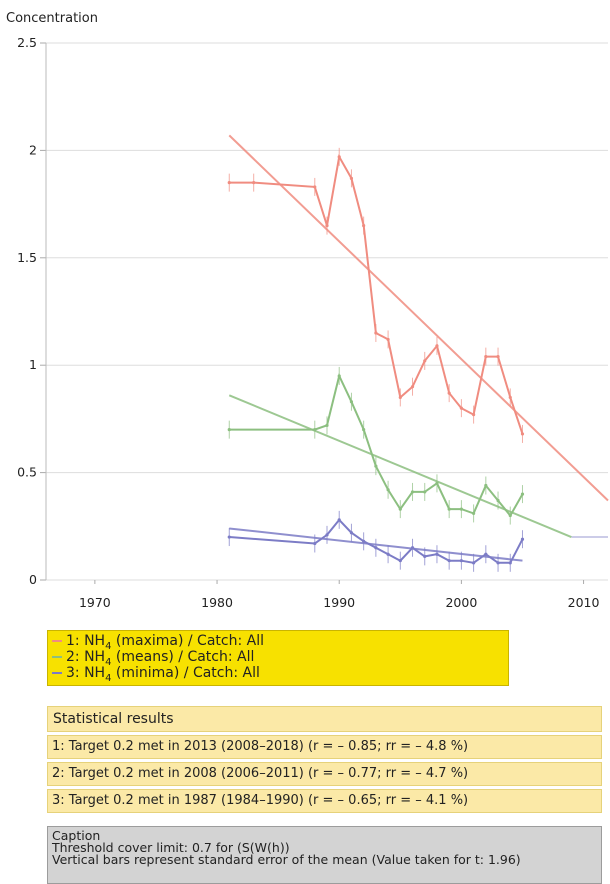 The width and height of the screenshot is (610, 884). Describe the element at coordinates (86, 673) in the screenshot. I see `legend-label: 3: NH` at that location.